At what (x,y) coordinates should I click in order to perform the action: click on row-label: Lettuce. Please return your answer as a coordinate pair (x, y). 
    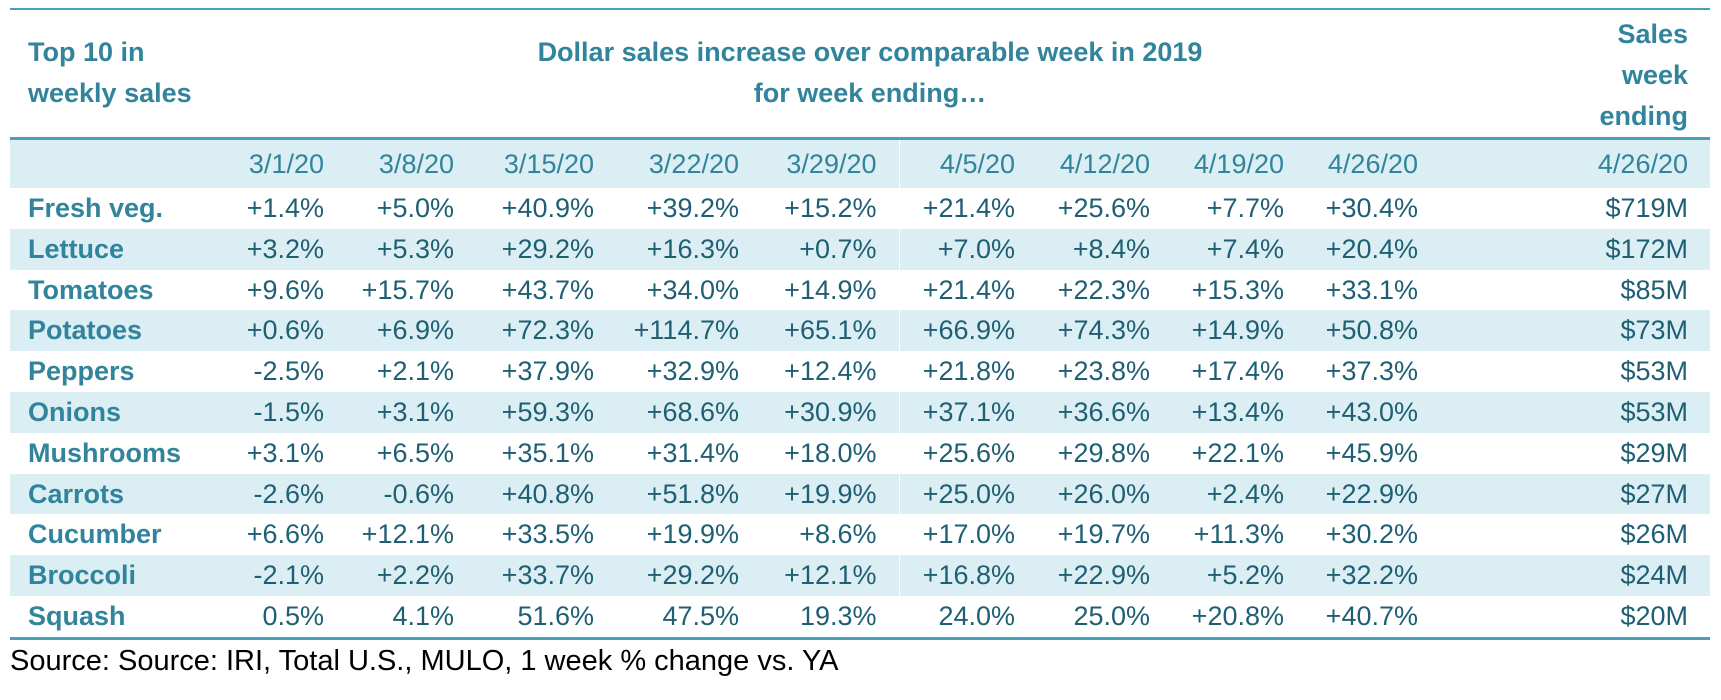
    Looking at the image, I should click on (109, 249).